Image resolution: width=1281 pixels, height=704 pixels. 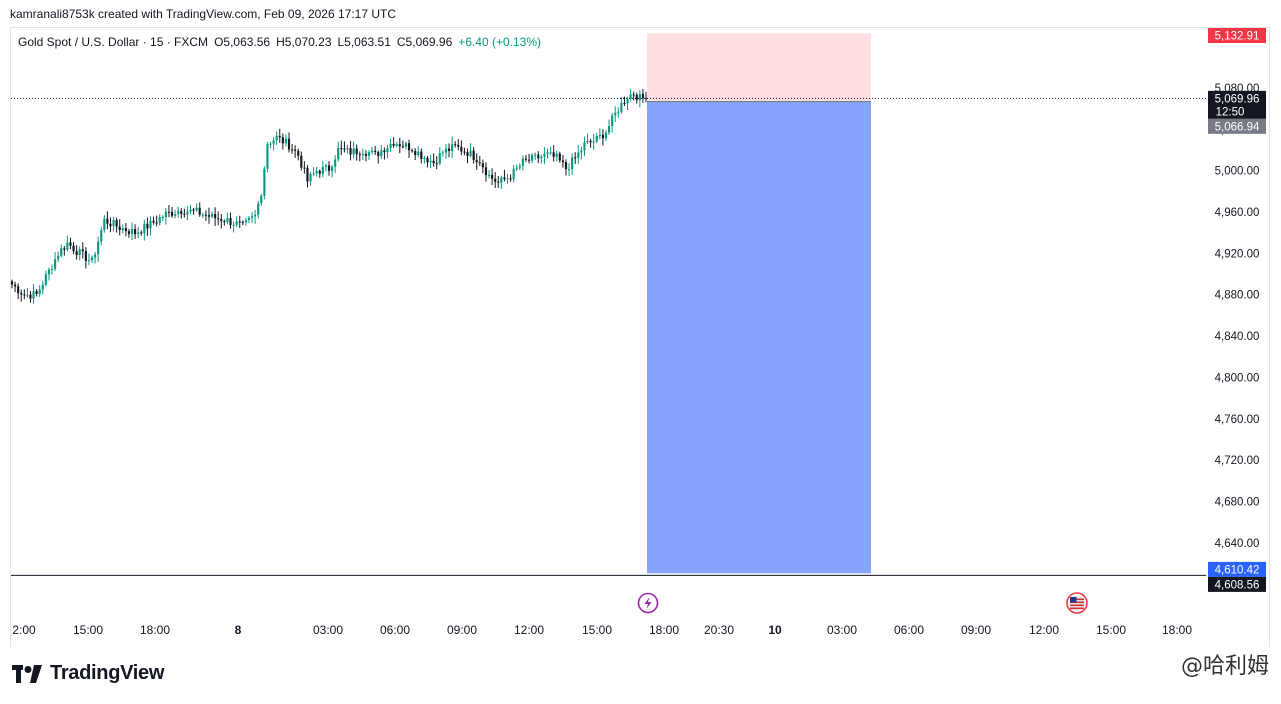 I want to click on short-position-tool, so click(x=759, y=303).